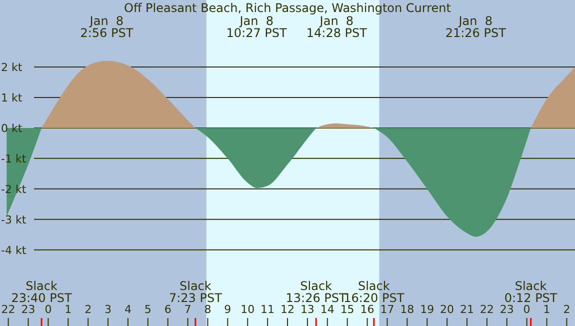  I want to click on x-tick-label: 21, so click(467, 309).